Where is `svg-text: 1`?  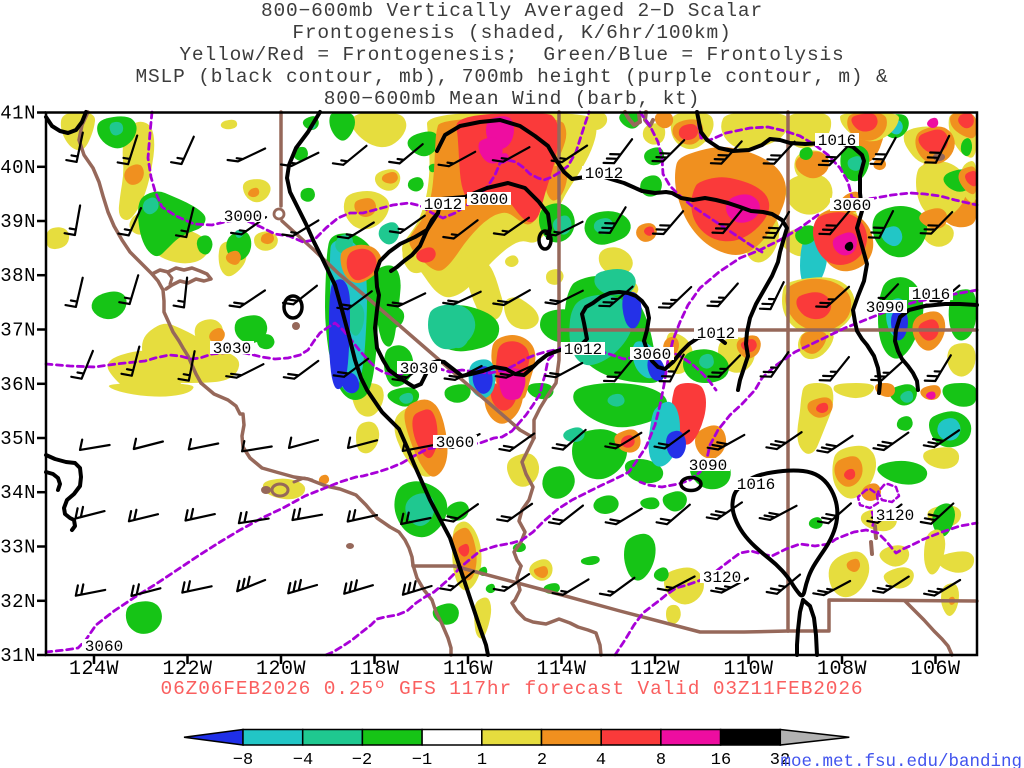 svg-text: 1 is located at coordinates (482, 759).